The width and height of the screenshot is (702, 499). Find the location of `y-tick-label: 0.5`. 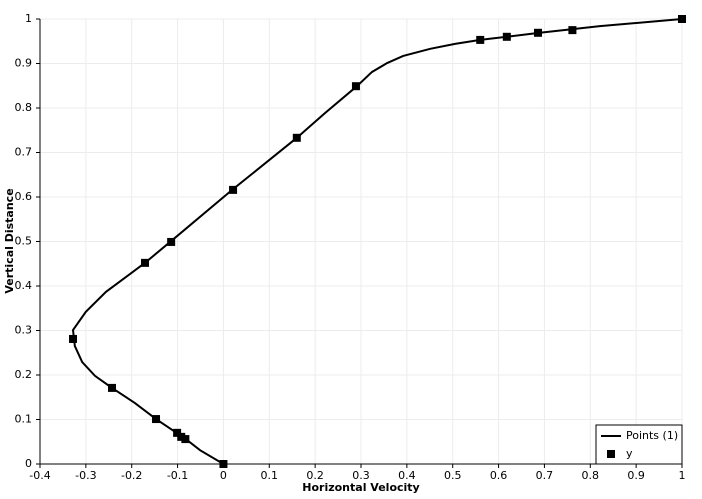

y-tick-label: 0.5 is located at coordinates (24, 241).